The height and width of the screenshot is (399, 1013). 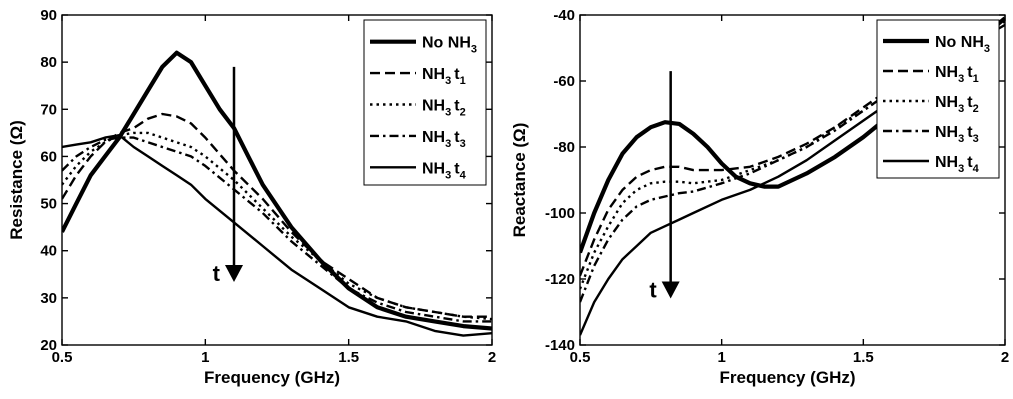 I want to click on y-axis-label: Resistance (Ω), so click(x=16, y=179).